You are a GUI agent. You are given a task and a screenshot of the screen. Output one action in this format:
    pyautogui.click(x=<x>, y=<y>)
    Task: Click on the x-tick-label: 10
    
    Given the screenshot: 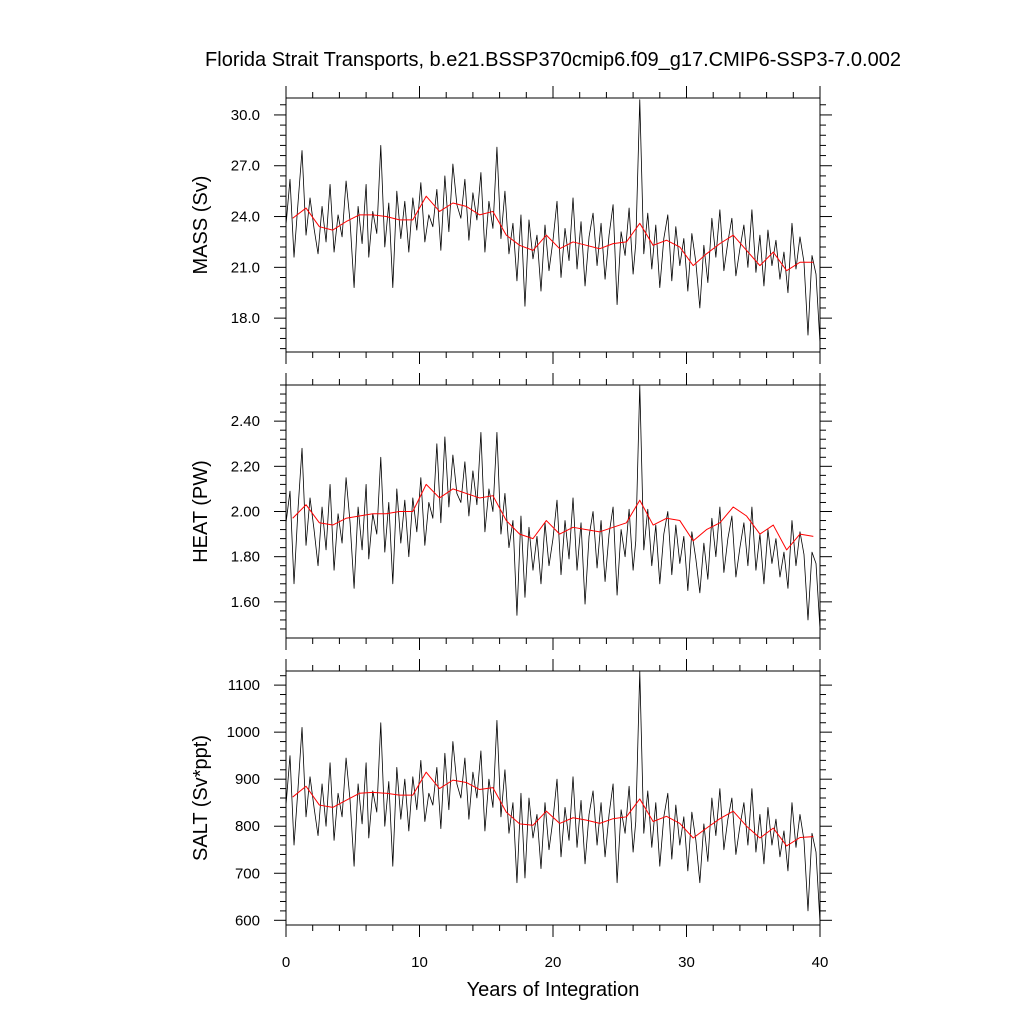 What is the action you would take?
    pyautogui.click(x=419, y=962)
    